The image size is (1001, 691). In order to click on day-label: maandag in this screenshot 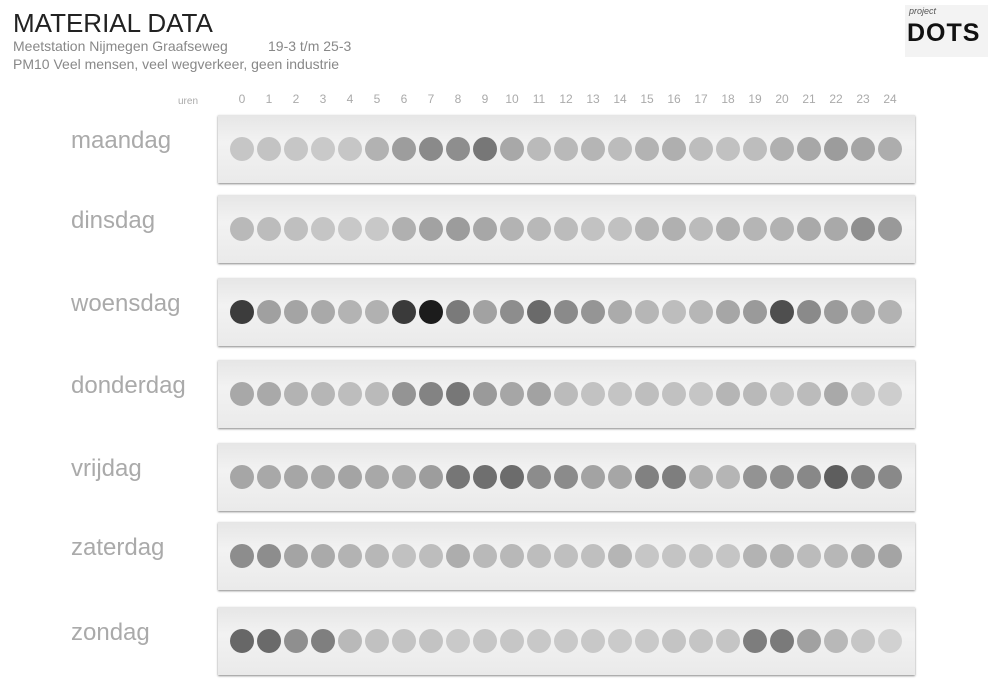, I will do `click(121, 140)`.